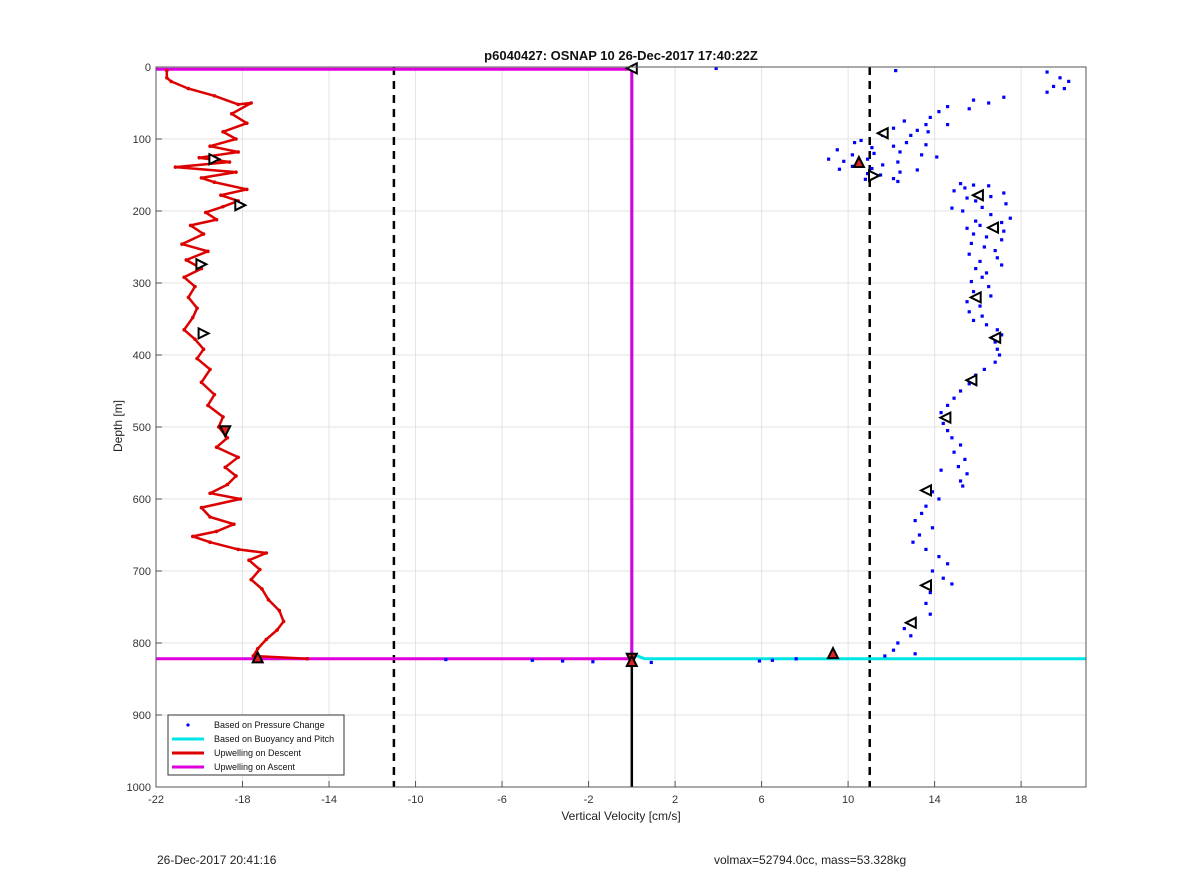  What do you see at coordinates (675, 800) in the screenshot?
I see `x-tick-label: 2` at bounding box center [675, 800].